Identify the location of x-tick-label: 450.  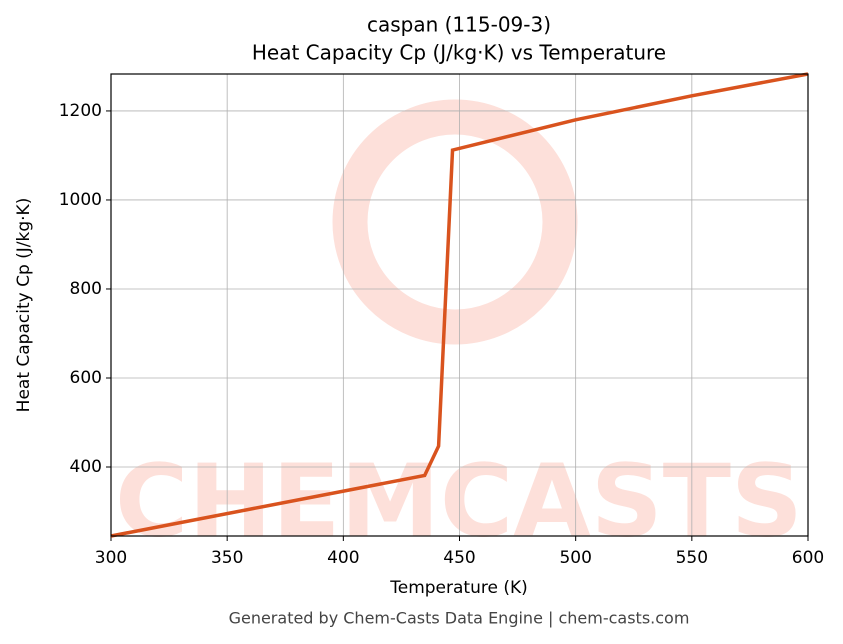
(459, 558).